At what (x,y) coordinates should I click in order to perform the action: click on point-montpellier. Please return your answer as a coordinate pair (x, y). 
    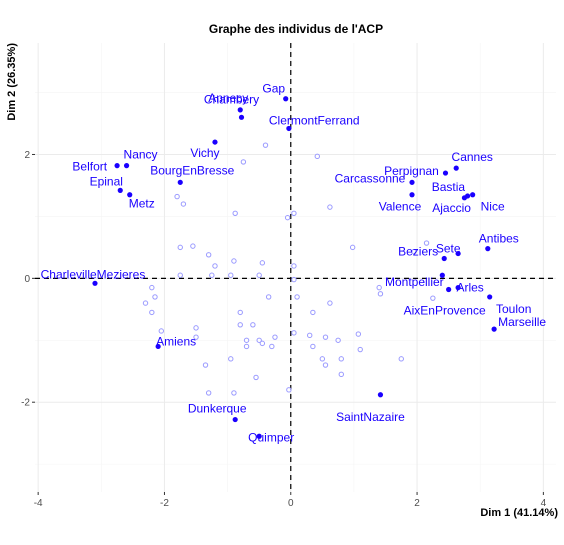
    Looking at the image, I should click on (442, 275).